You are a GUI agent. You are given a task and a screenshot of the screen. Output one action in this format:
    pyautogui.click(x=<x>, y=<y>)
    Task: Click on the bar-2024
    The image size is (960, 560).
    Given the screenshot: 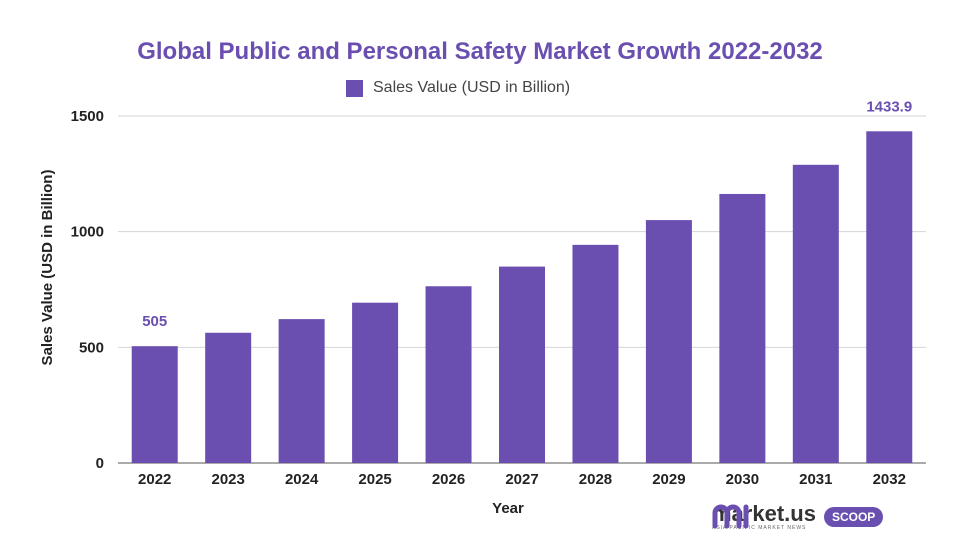 What is the action you would take?
    pyautogui.click(x=301, y=391)
    